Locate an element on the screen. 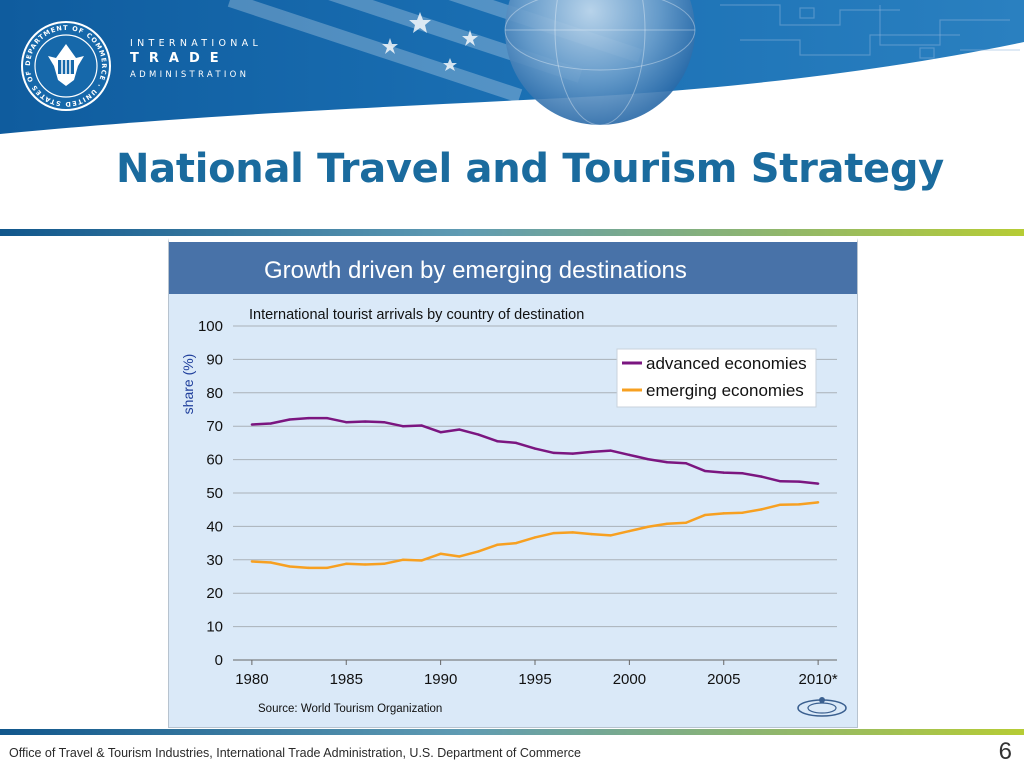 This screenshot has width=1024, height=768. y-tick-label: 10 is located at coordinates (214, 627).